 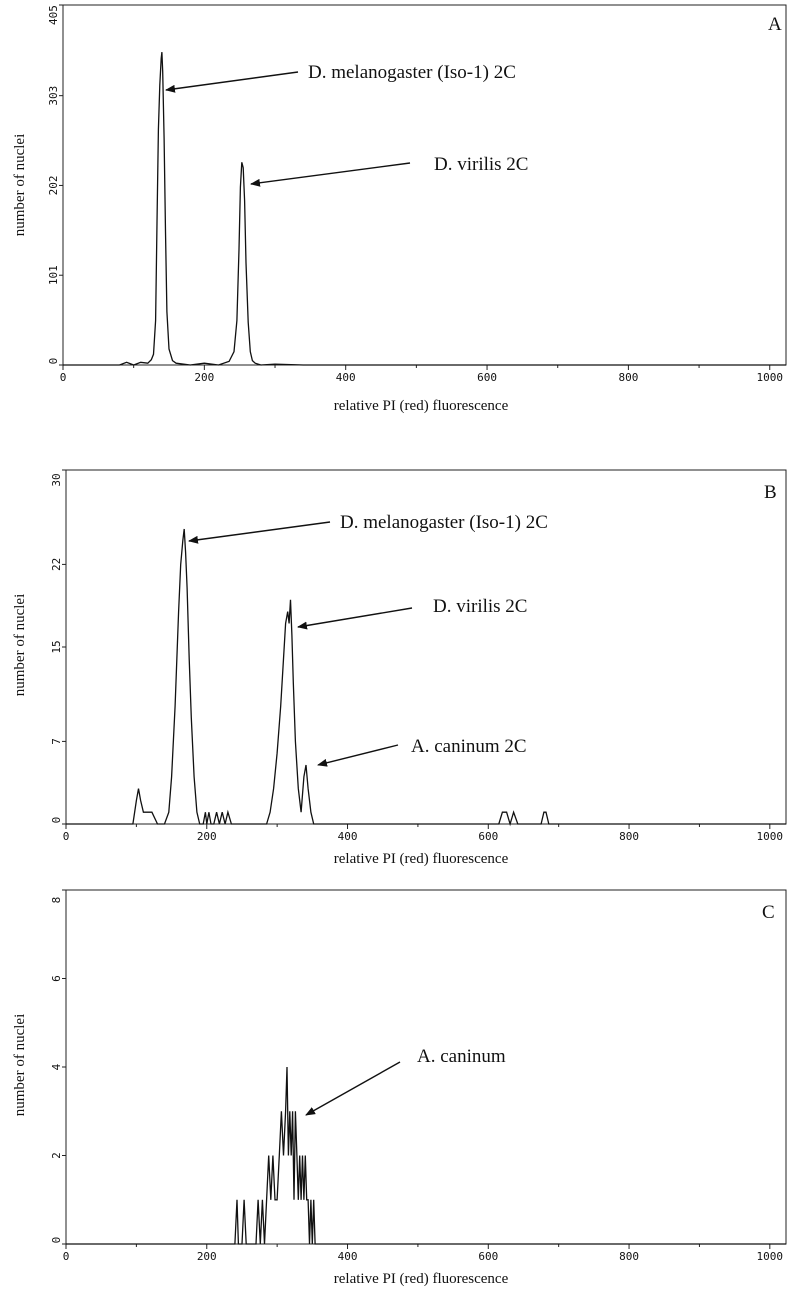 I want to click on panel-c-label: C, so click(x=768, y=912).